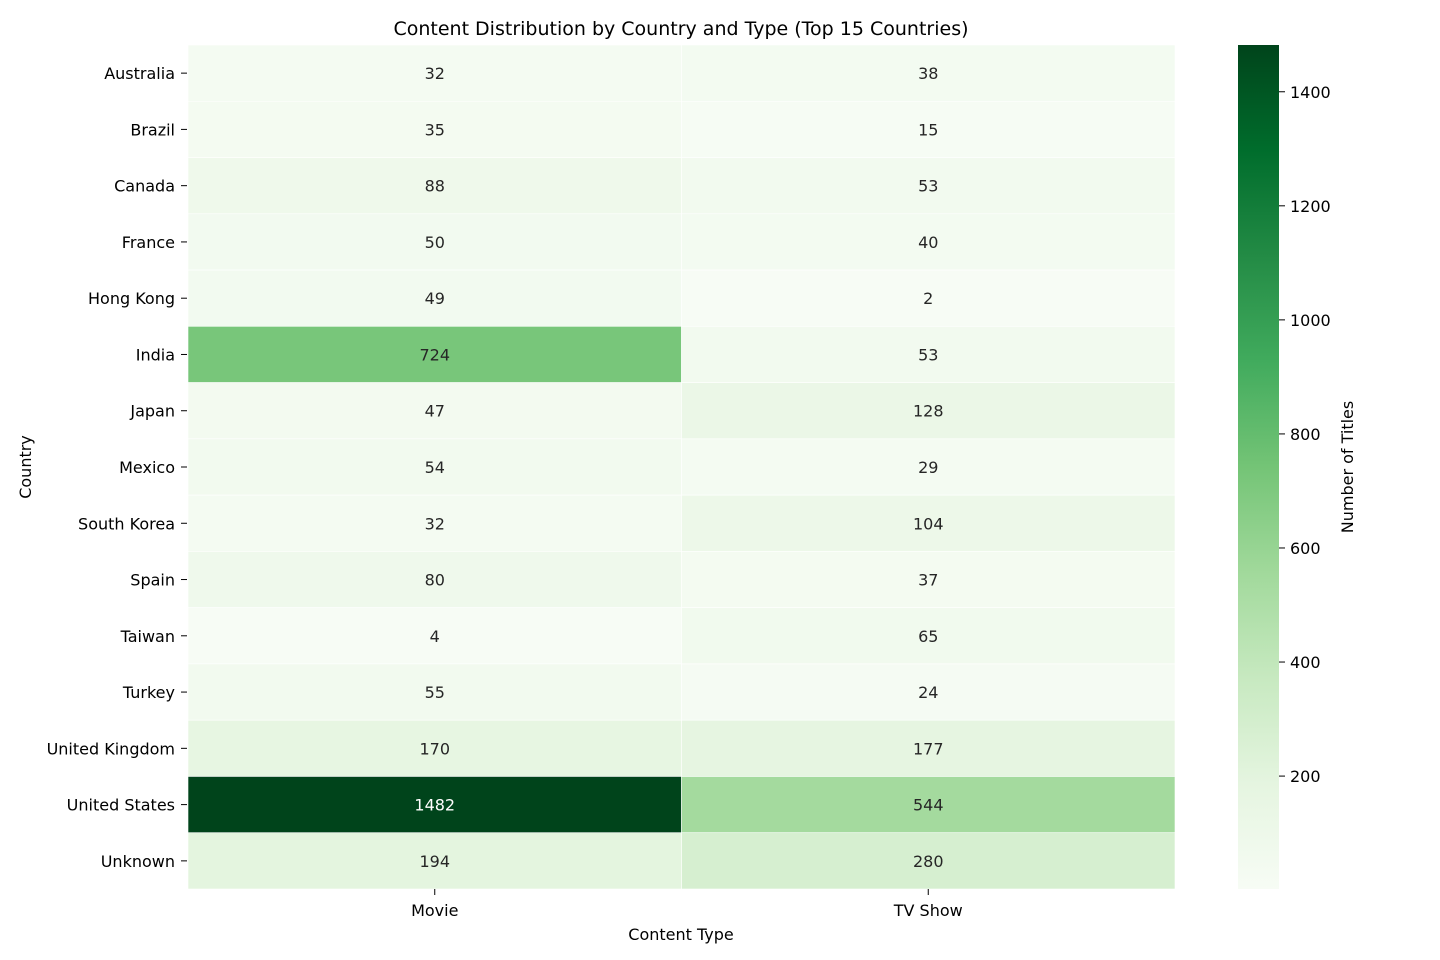  What do you see at coordinates (1284, 467) in the screenshot?
I see `colorbar: 200 400 600 800 1000 1200 1400` at bounding box center [1284, 467].